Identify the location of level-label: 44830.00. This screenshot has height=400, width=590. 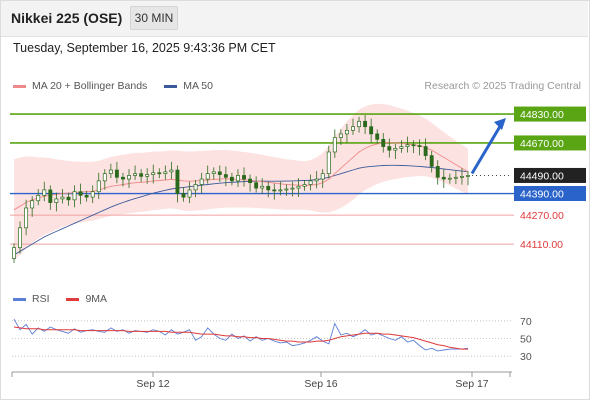
(542, 115).